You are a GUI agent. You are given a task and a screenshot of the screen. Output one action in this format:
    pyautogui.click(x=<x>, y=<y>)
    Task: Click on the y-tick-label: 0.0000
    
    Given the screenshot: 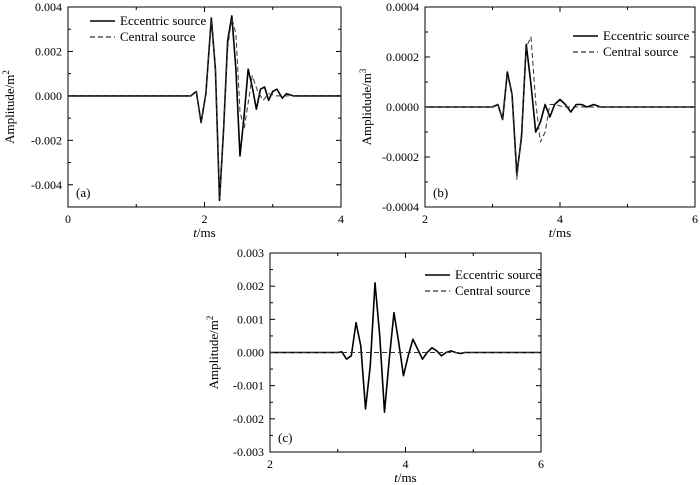 What is the action you would take?
    pyautogui.click(x=402, y=107)
    